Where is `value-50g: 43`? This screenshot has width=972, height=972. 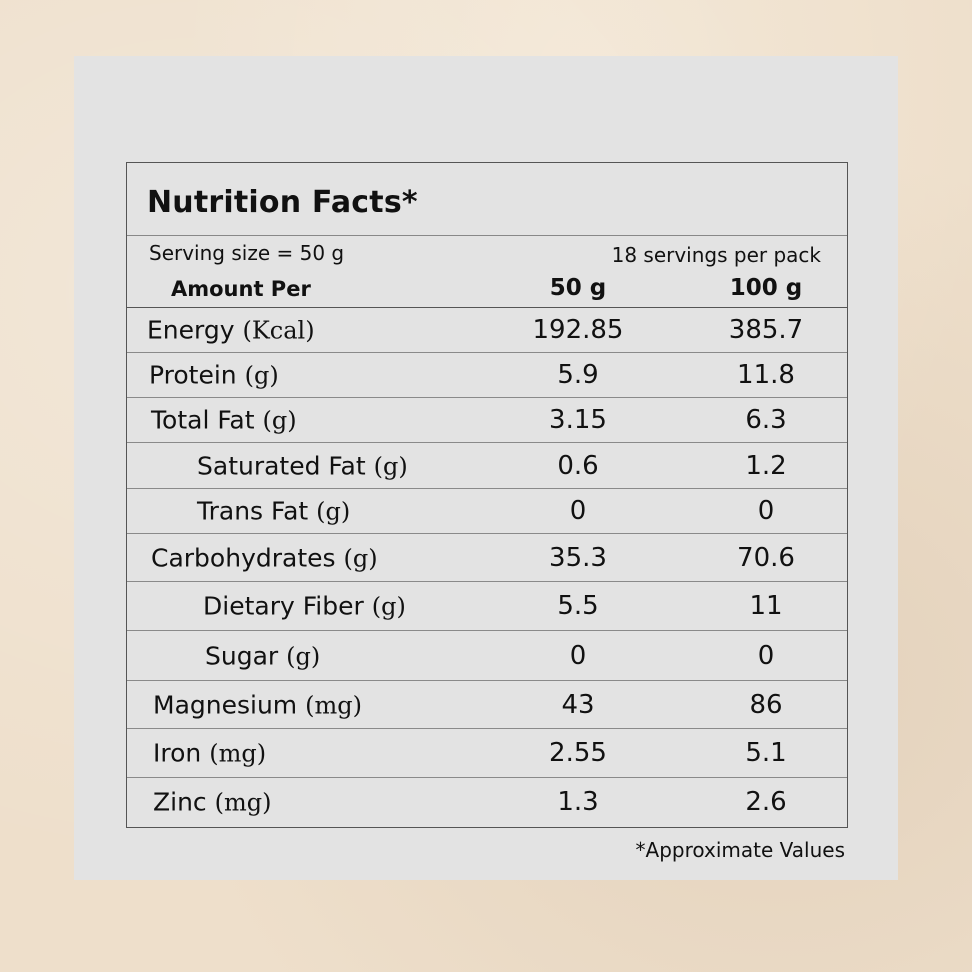
value-50g: 43 is located at coordinates (578, 704).